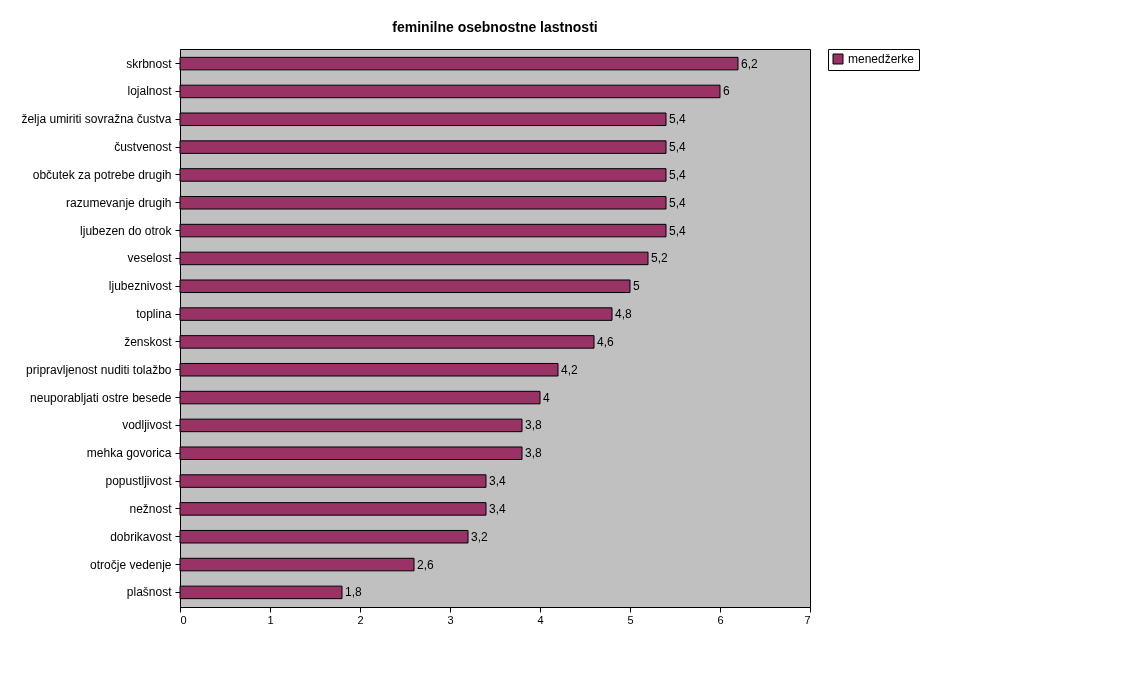  Describe the element at coordinates (450, 619) in the screenshot. I see `x-tick-label: 3` at that location.